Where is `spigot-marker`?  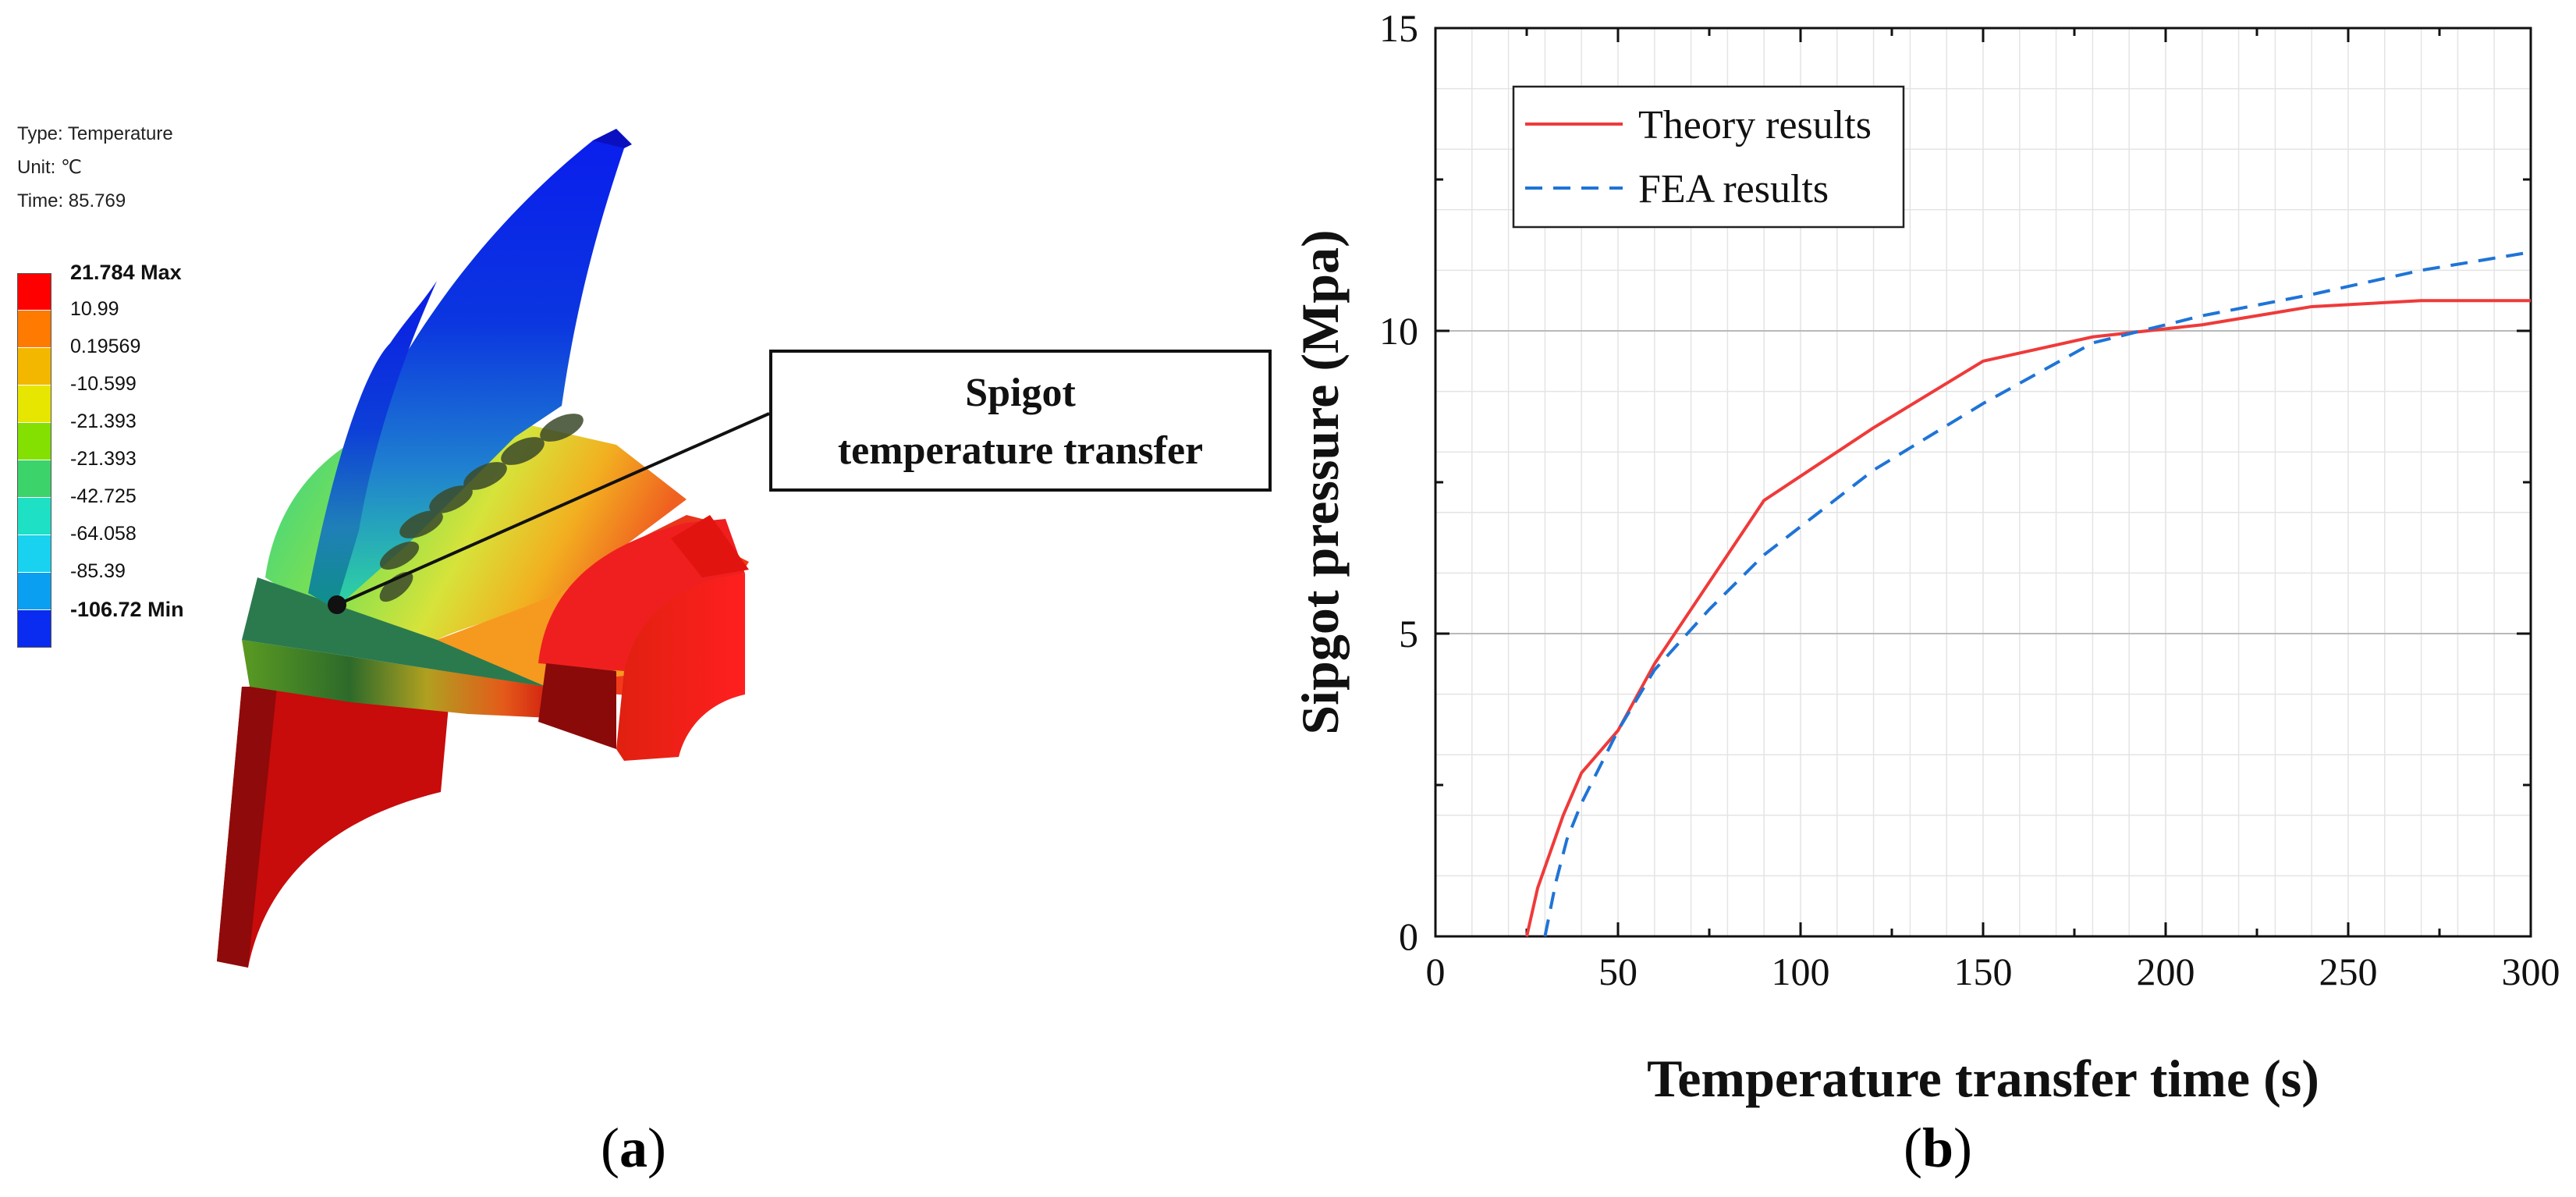
spigot-marker is located at coordinates (337, 604).